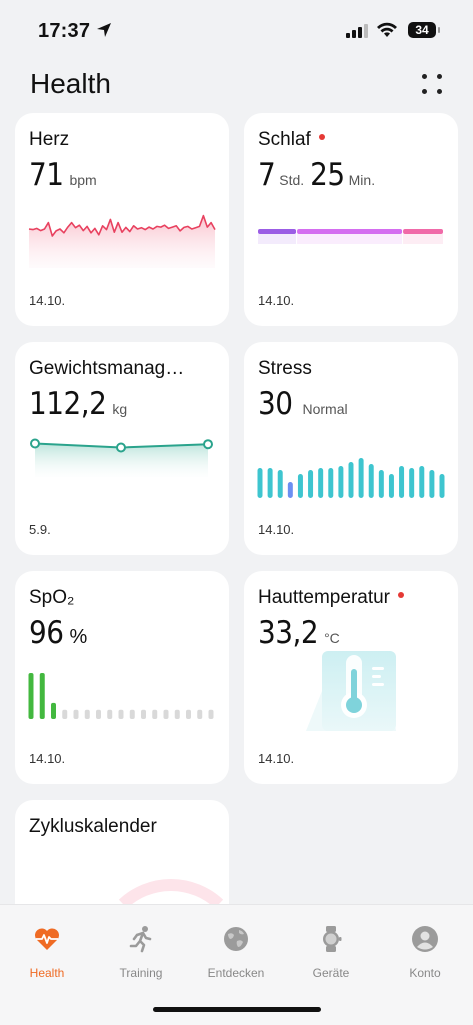 The height and width of the screenshot is (1025, 473). Describe the element at coordinates (350, 236) in the screenshot. I see `sleep-stages-chart` at that location.